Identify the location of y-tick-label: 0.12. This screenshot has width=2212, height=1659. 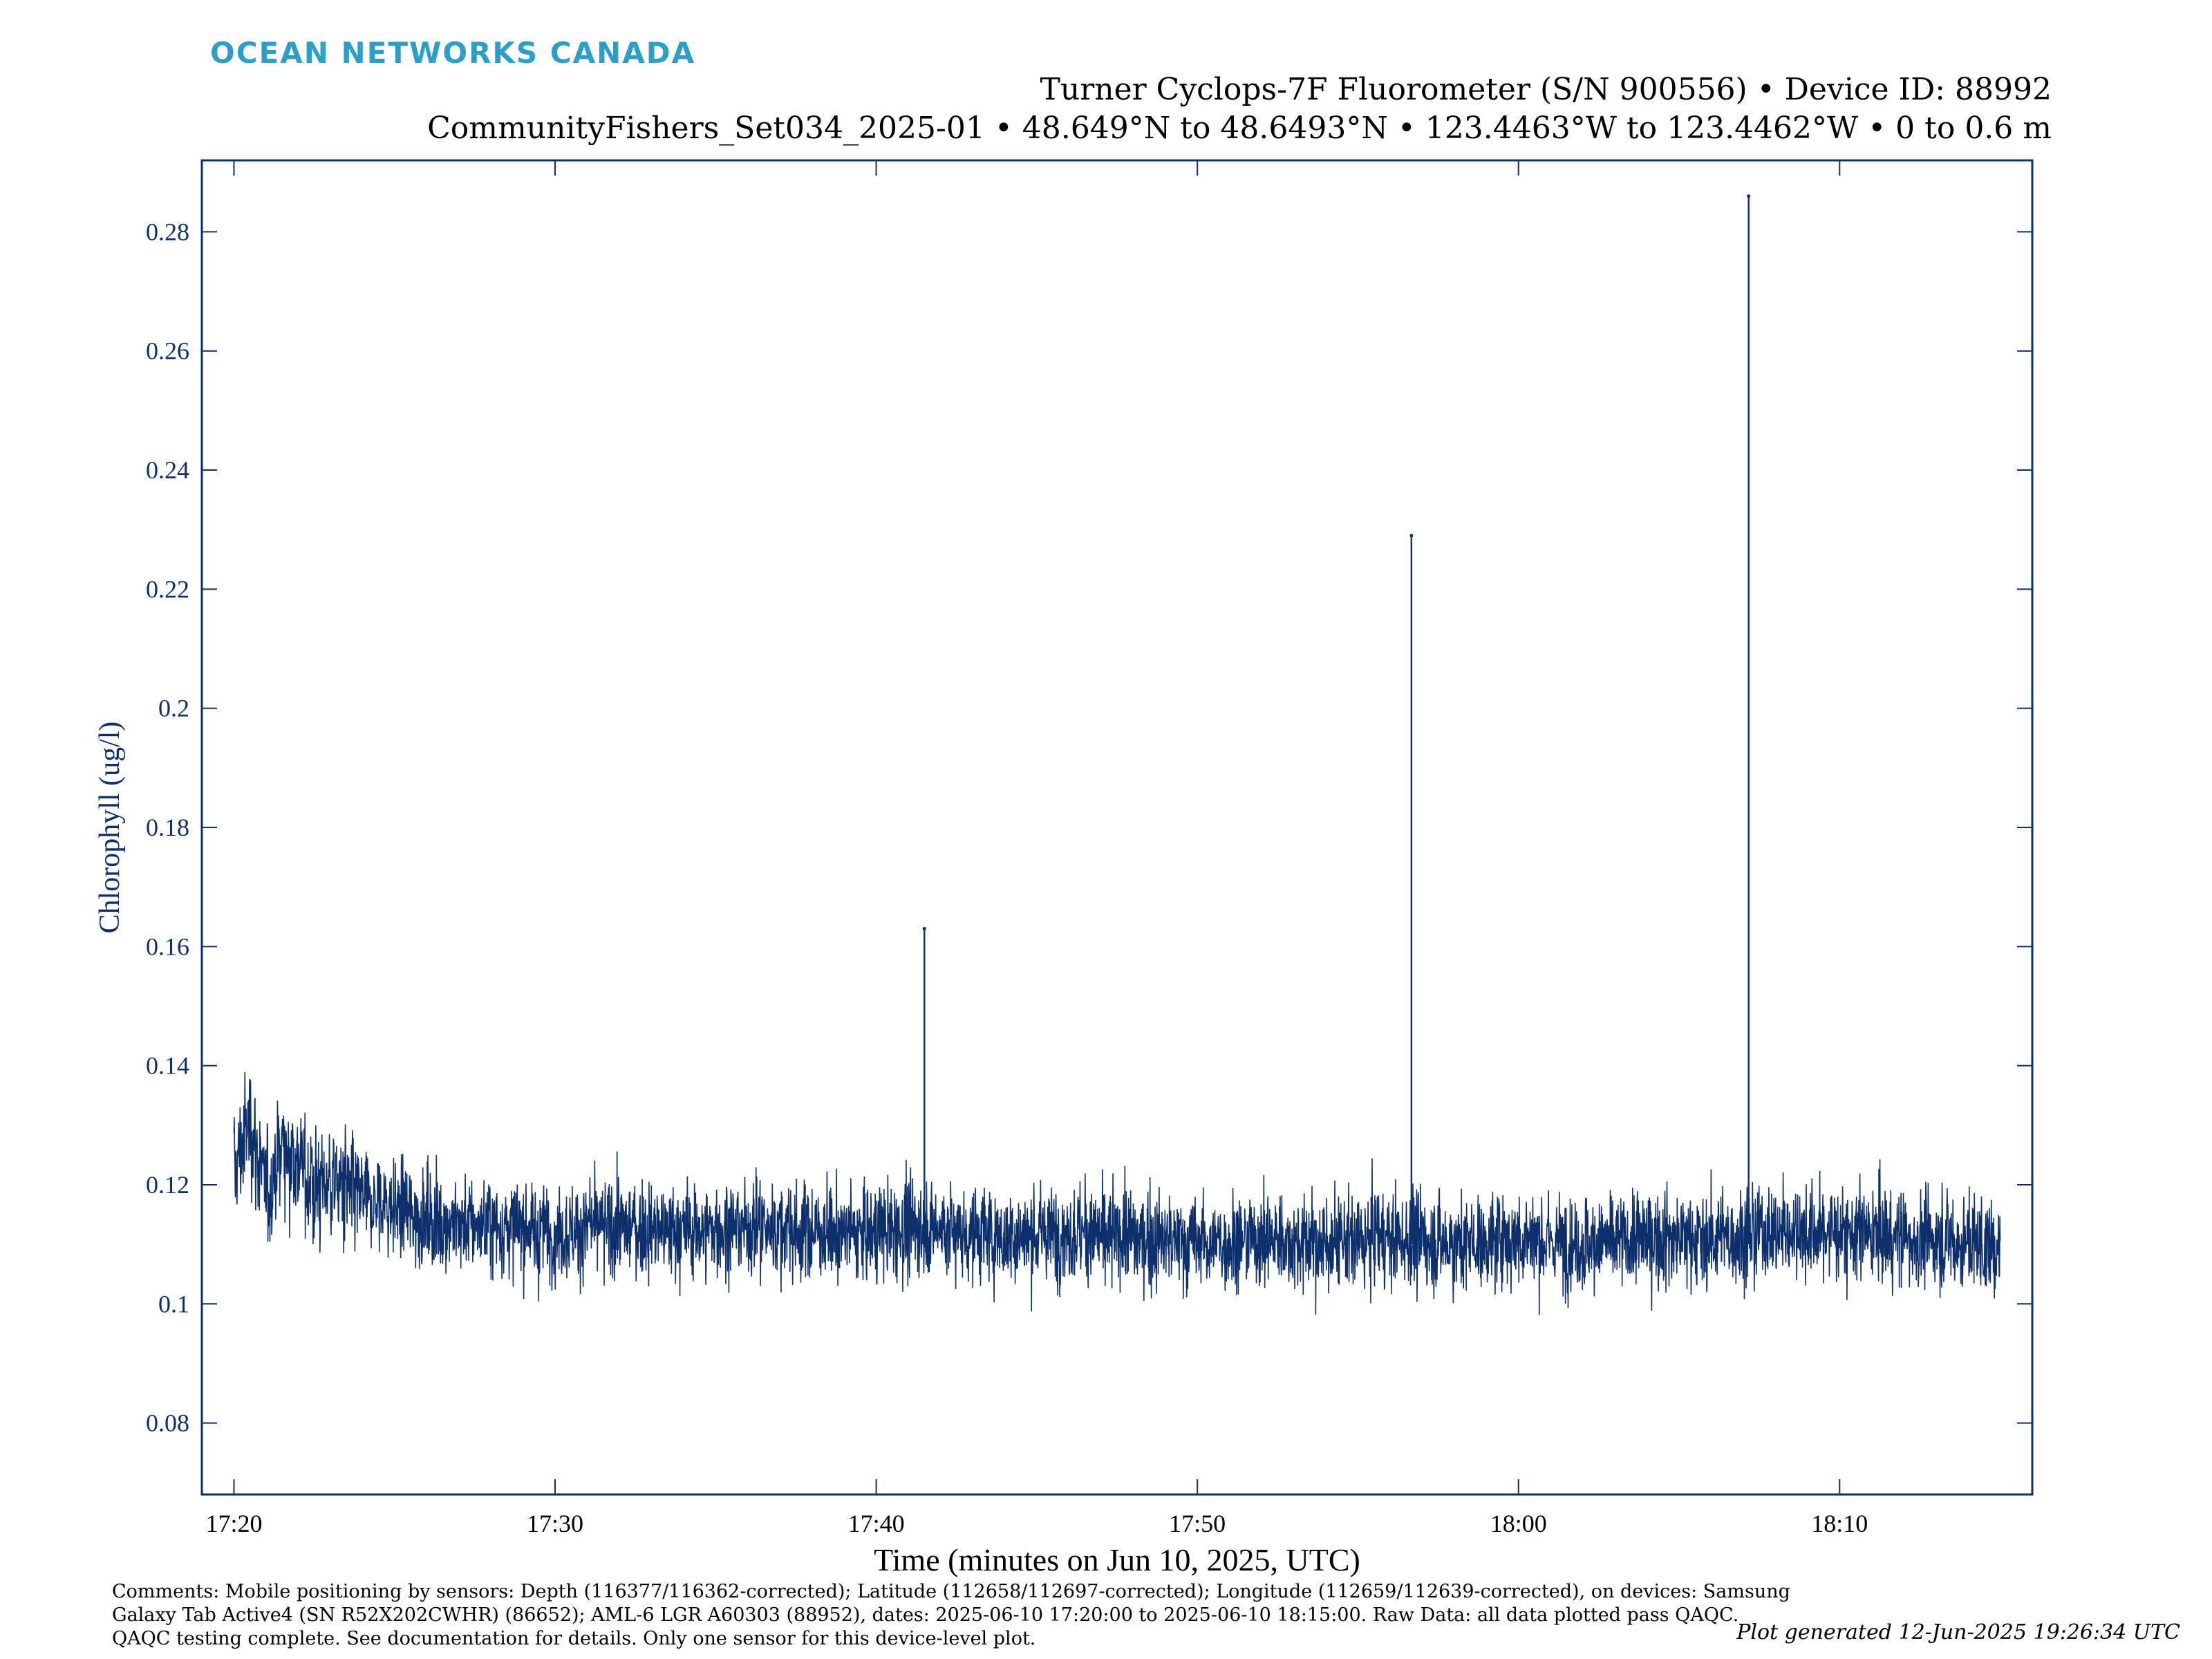
(167, 1185).